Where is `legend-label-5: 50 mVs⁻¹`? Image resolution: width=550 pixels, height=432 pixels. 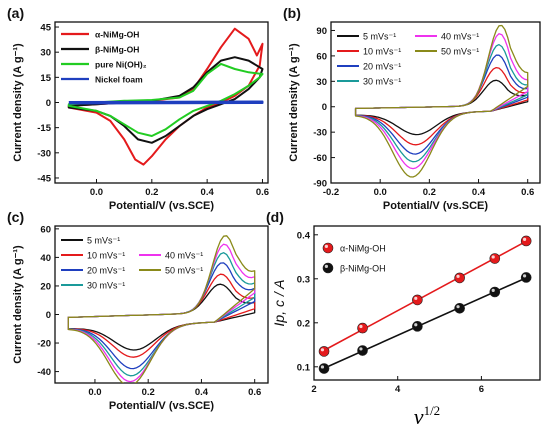 legend-label-5: 50 mVs⁻¹ is located at coordinates (460, 52).